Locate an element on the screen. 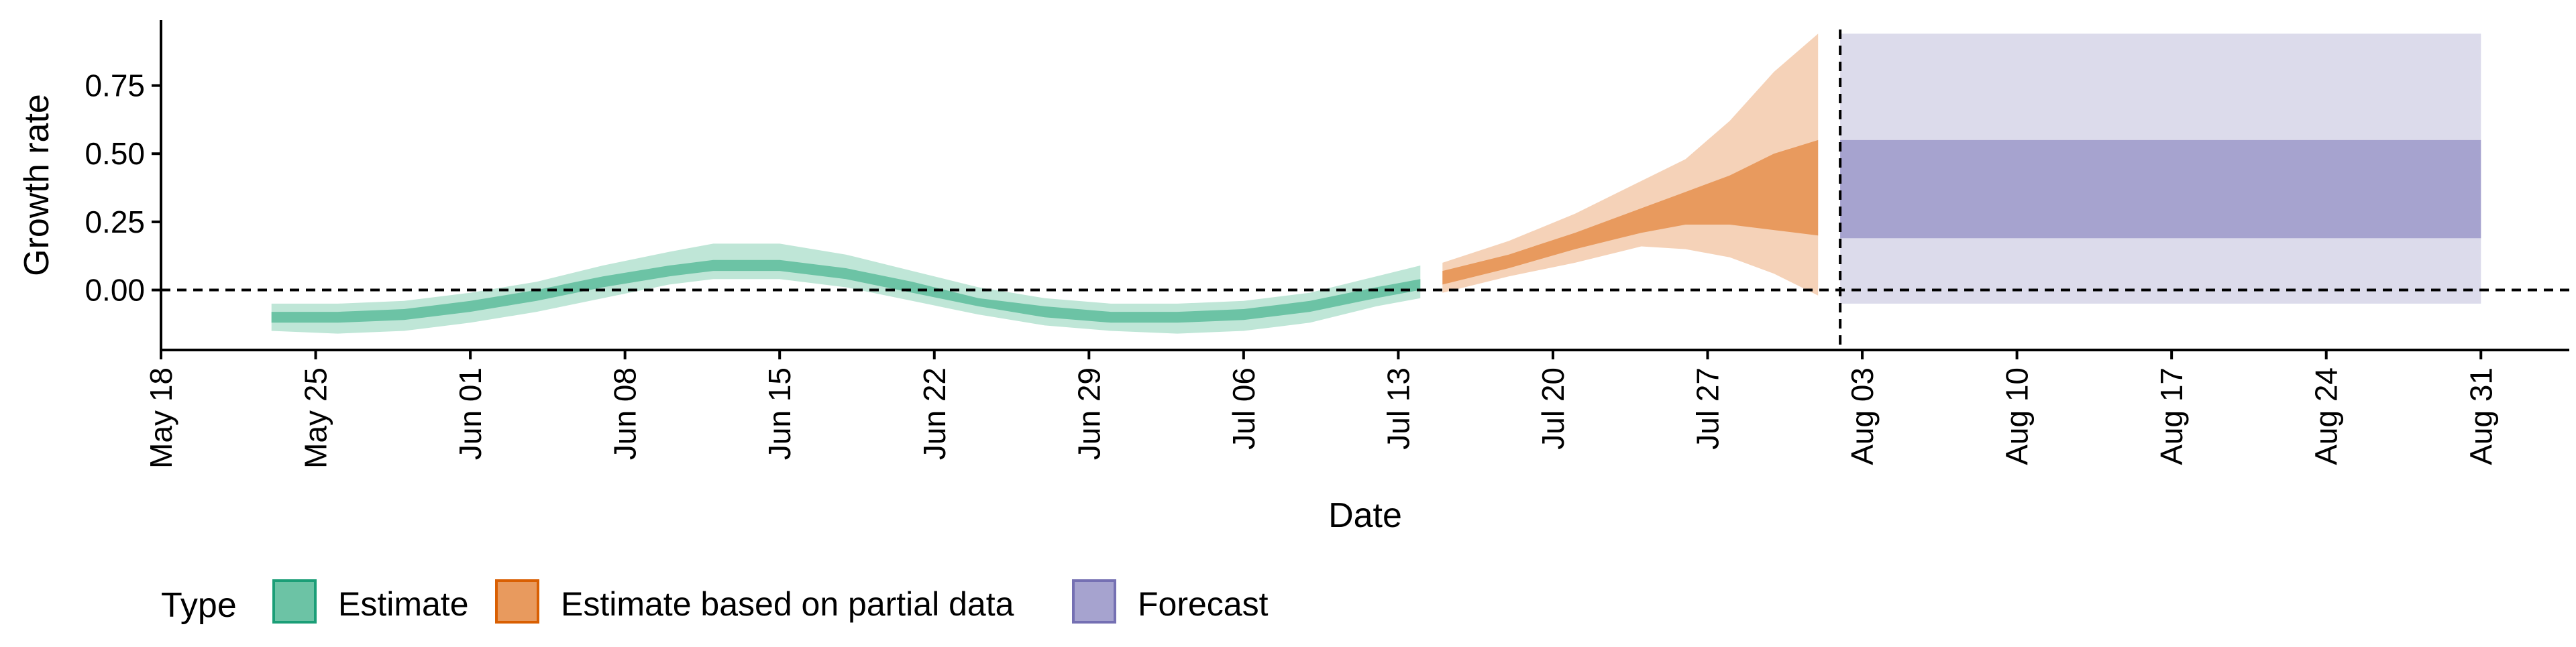 Image resolution: width=2576 pixels, height=647 pixels. x-tick-label: May 25 is located at coordinates (316, 418).